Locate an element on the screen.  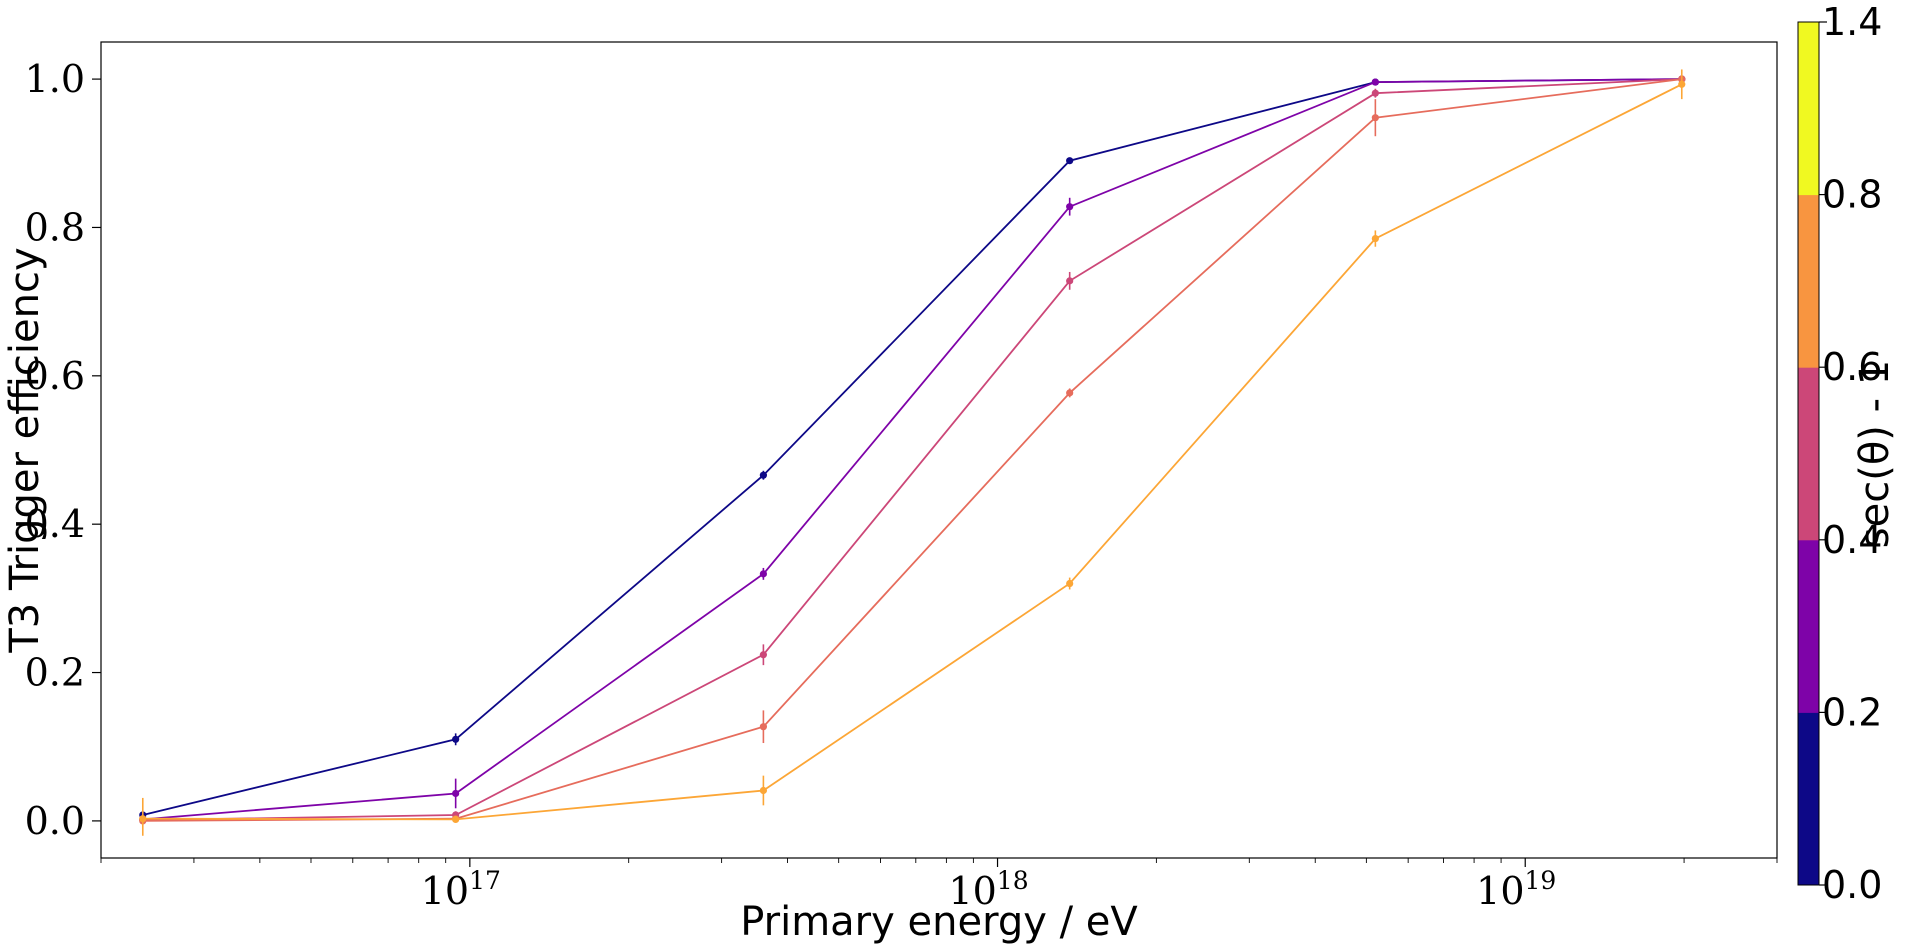
colorbar-label: sec(θ) - 1 is located at coordinates (1875, 454).